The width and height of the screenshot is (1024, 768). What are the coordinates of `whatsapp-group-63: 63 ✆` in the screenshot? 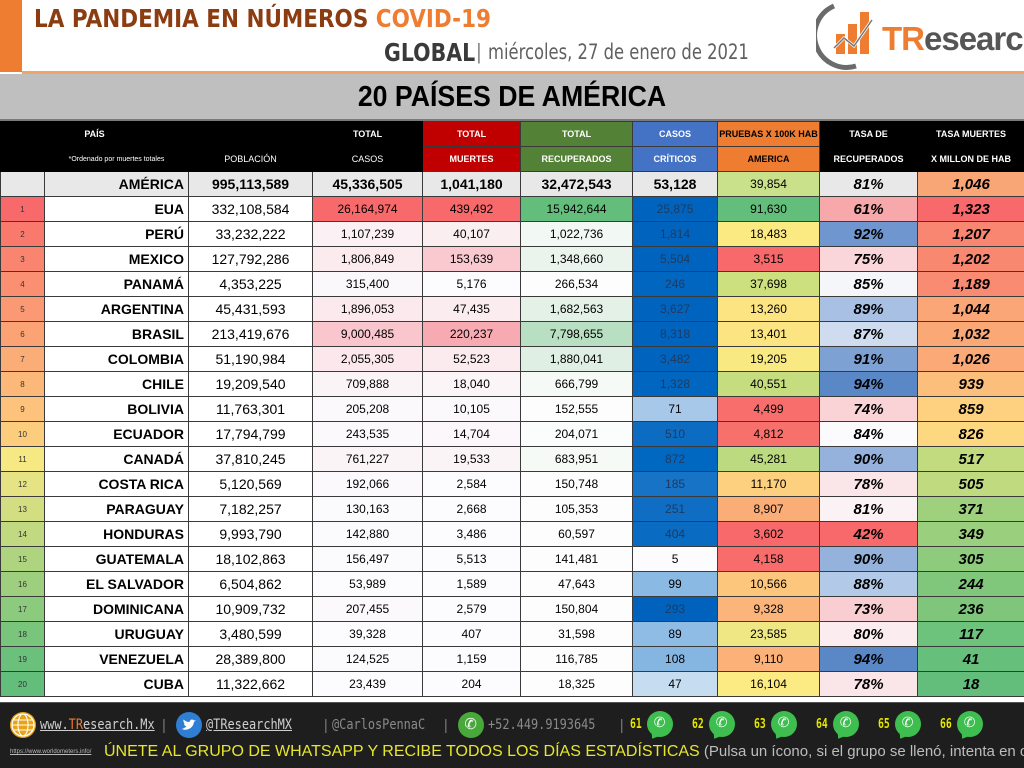 It's located at (774, 724).